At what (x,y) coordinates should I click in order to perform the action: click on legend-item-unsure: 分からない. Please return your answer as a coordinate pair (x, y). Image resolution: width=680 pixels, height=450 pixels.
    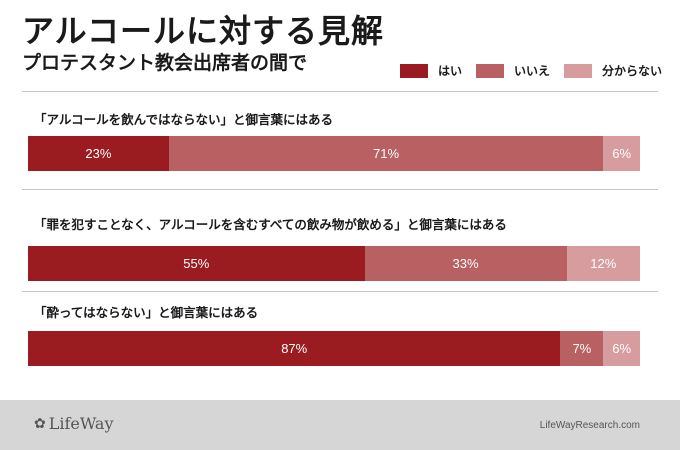
    Looking at the image, I should click on (613, 70).